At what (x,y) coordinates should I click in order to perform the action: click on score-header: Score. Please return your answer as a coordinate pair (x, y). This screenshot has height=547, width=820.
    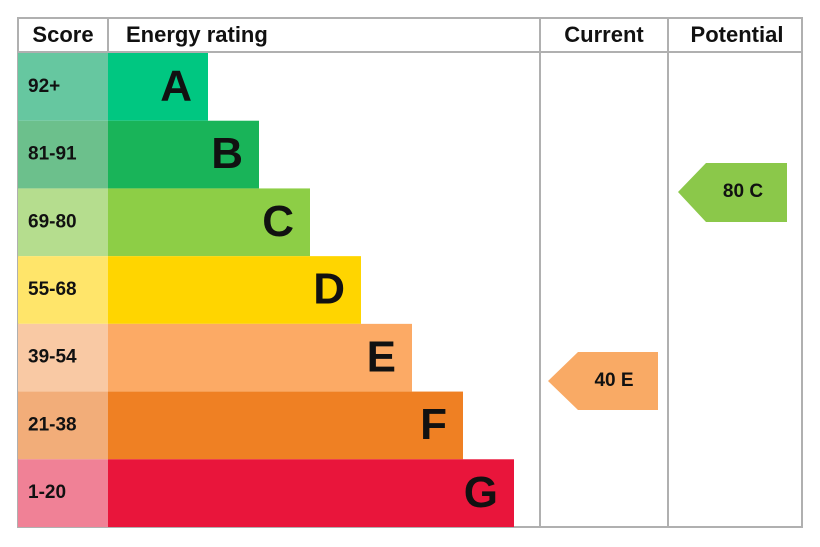
    Looking at the image, I should click on (62, 34).